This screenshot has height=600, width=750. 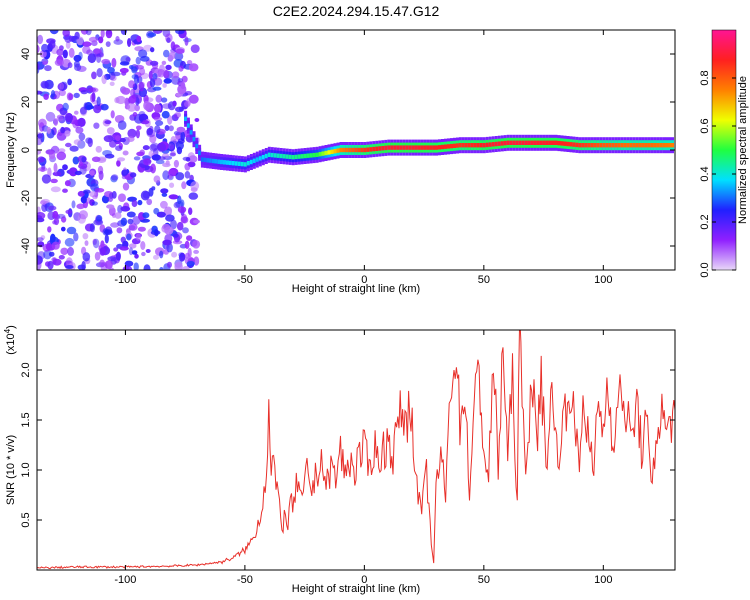 What do you see at coordinates (26, 54) in the screenshot?
I see `y-tick-label: 40` at bounding box center [26, 54].